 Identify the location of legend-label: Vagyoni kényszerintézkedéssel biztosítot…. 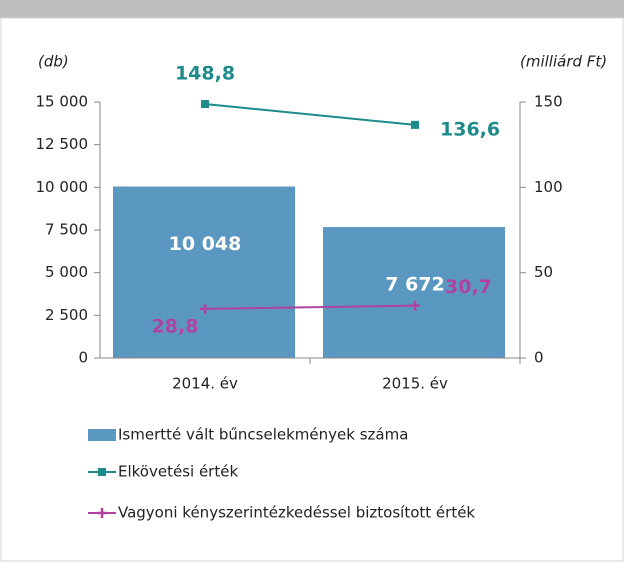
(296, 513).